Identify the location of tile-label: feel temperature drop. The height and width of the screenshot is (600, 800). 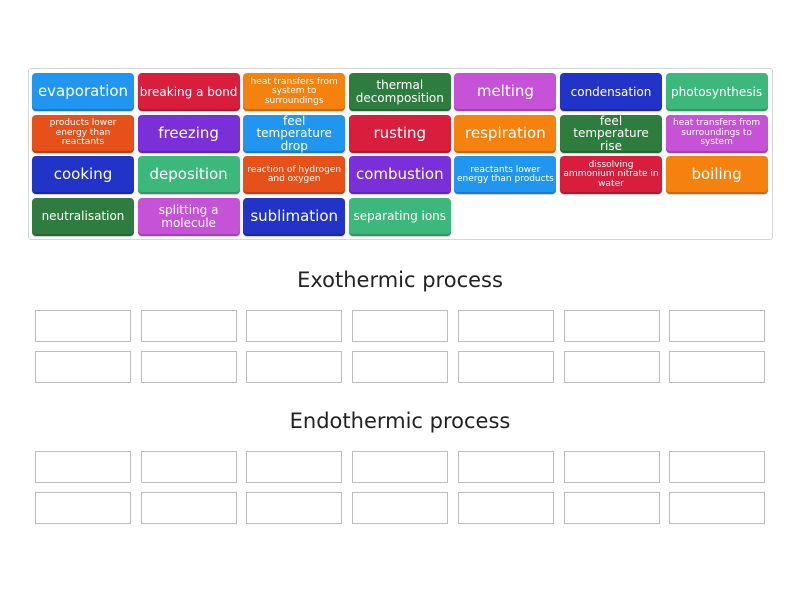
(294, 133).